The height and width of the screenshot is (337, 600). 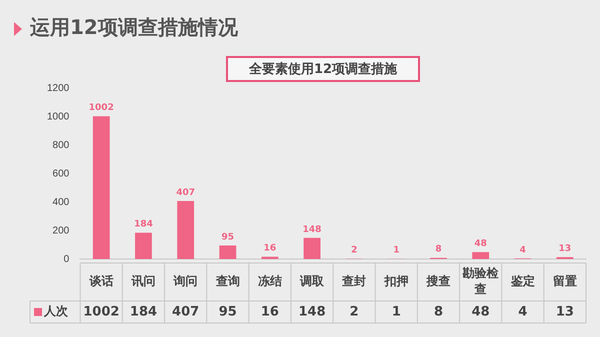 What do you see at coordinates (227, 312) in the screenshot?
I see `data-label: 95` at bounding box center [227, 312].